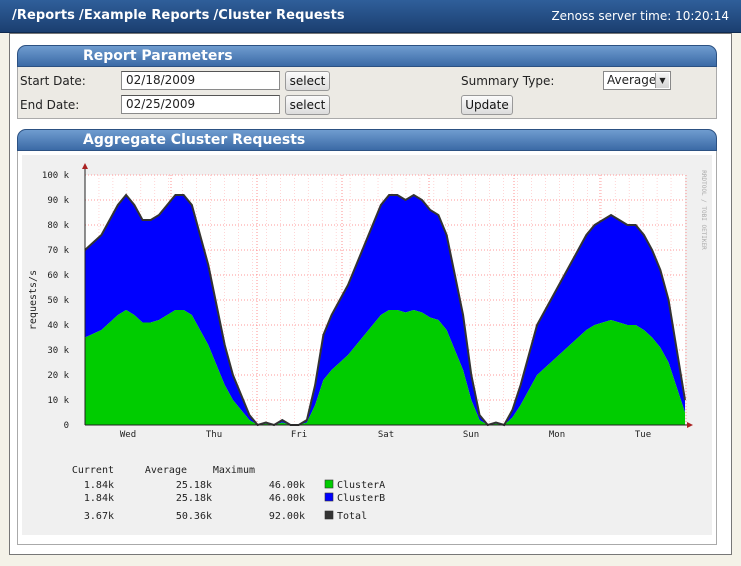 The image size is (741, 566). I want to click on legend-label: ClusterB, so click(361, 498).